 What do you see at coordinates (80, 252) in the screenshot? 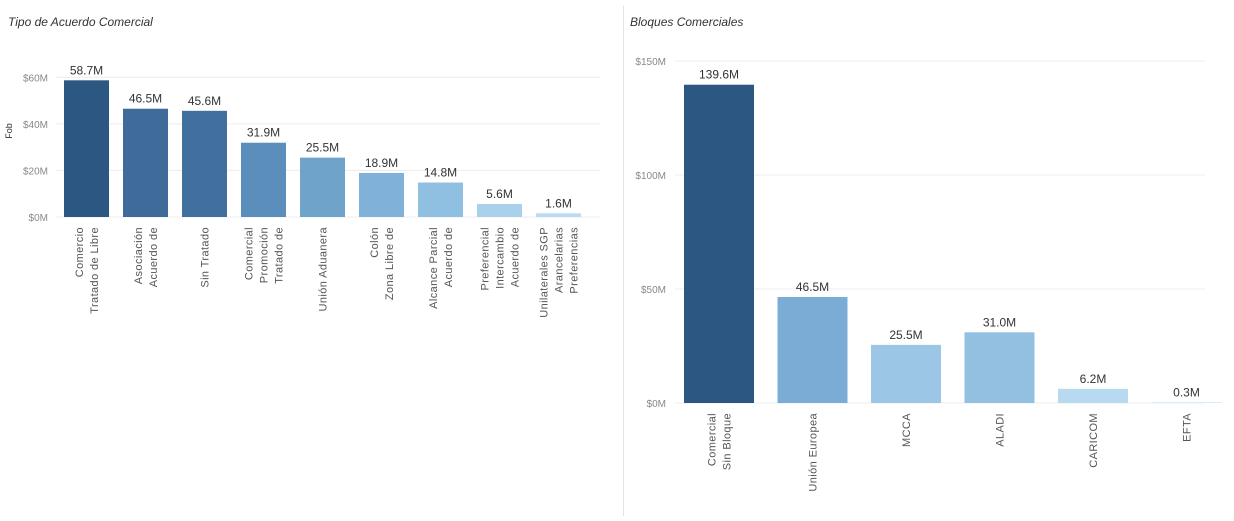
I see `category-label-line: Comercio` at bounding box center [80, 252].